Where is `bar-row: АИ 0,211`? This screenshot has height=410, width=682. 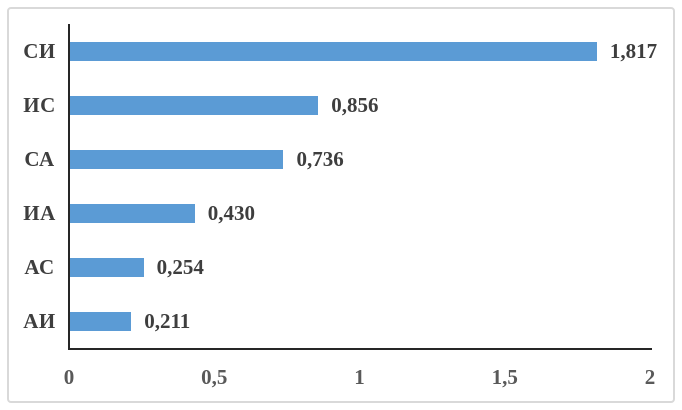 bar-row: АИ 0,211 is located at coordinates (330, 321).